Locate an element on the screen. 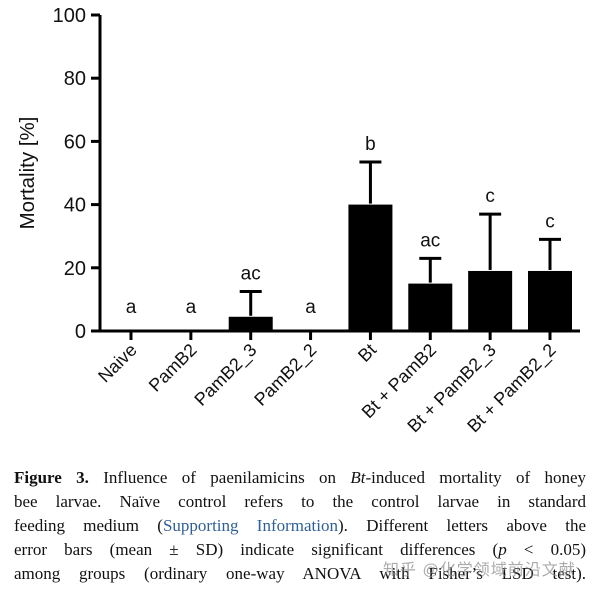 The width and height of the screenshot is (600, 599). caption-text: feeding medium ( is located at coordinates (88, 525).